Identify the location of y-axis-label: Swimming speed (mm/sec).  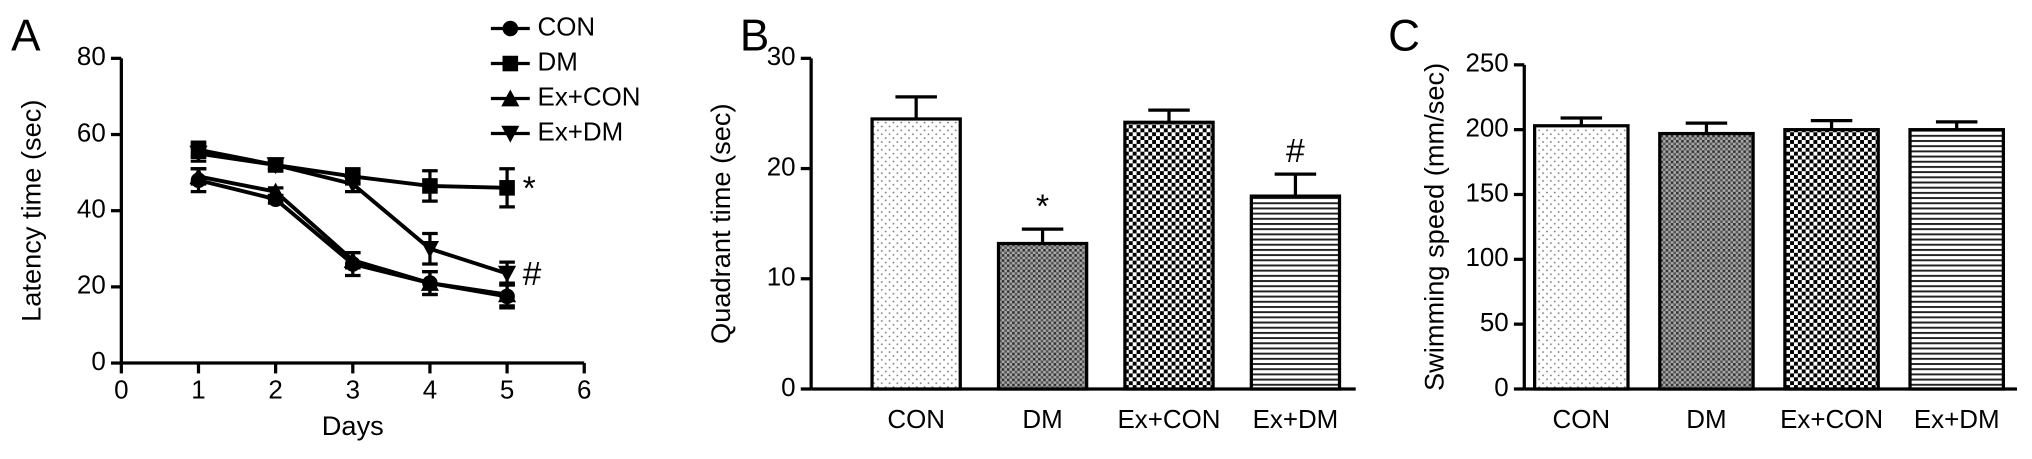
(1433, 227).